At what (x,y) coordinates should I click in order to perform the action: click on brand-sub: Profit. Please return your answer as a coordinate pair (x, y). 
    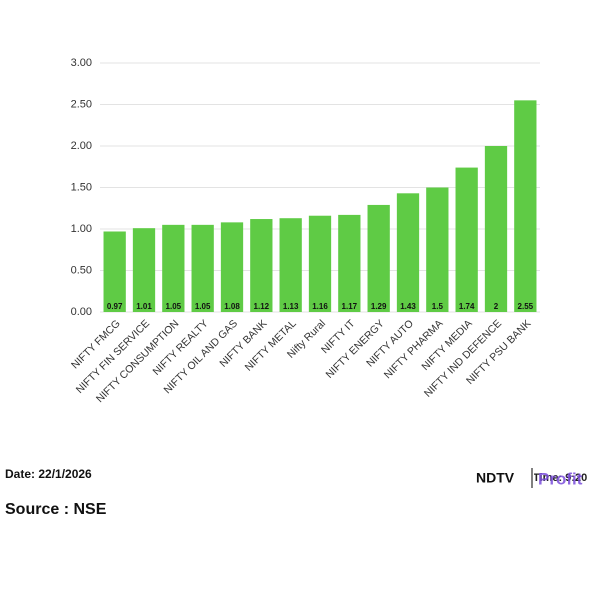
    Looking at the image, I should click on (560, 478).